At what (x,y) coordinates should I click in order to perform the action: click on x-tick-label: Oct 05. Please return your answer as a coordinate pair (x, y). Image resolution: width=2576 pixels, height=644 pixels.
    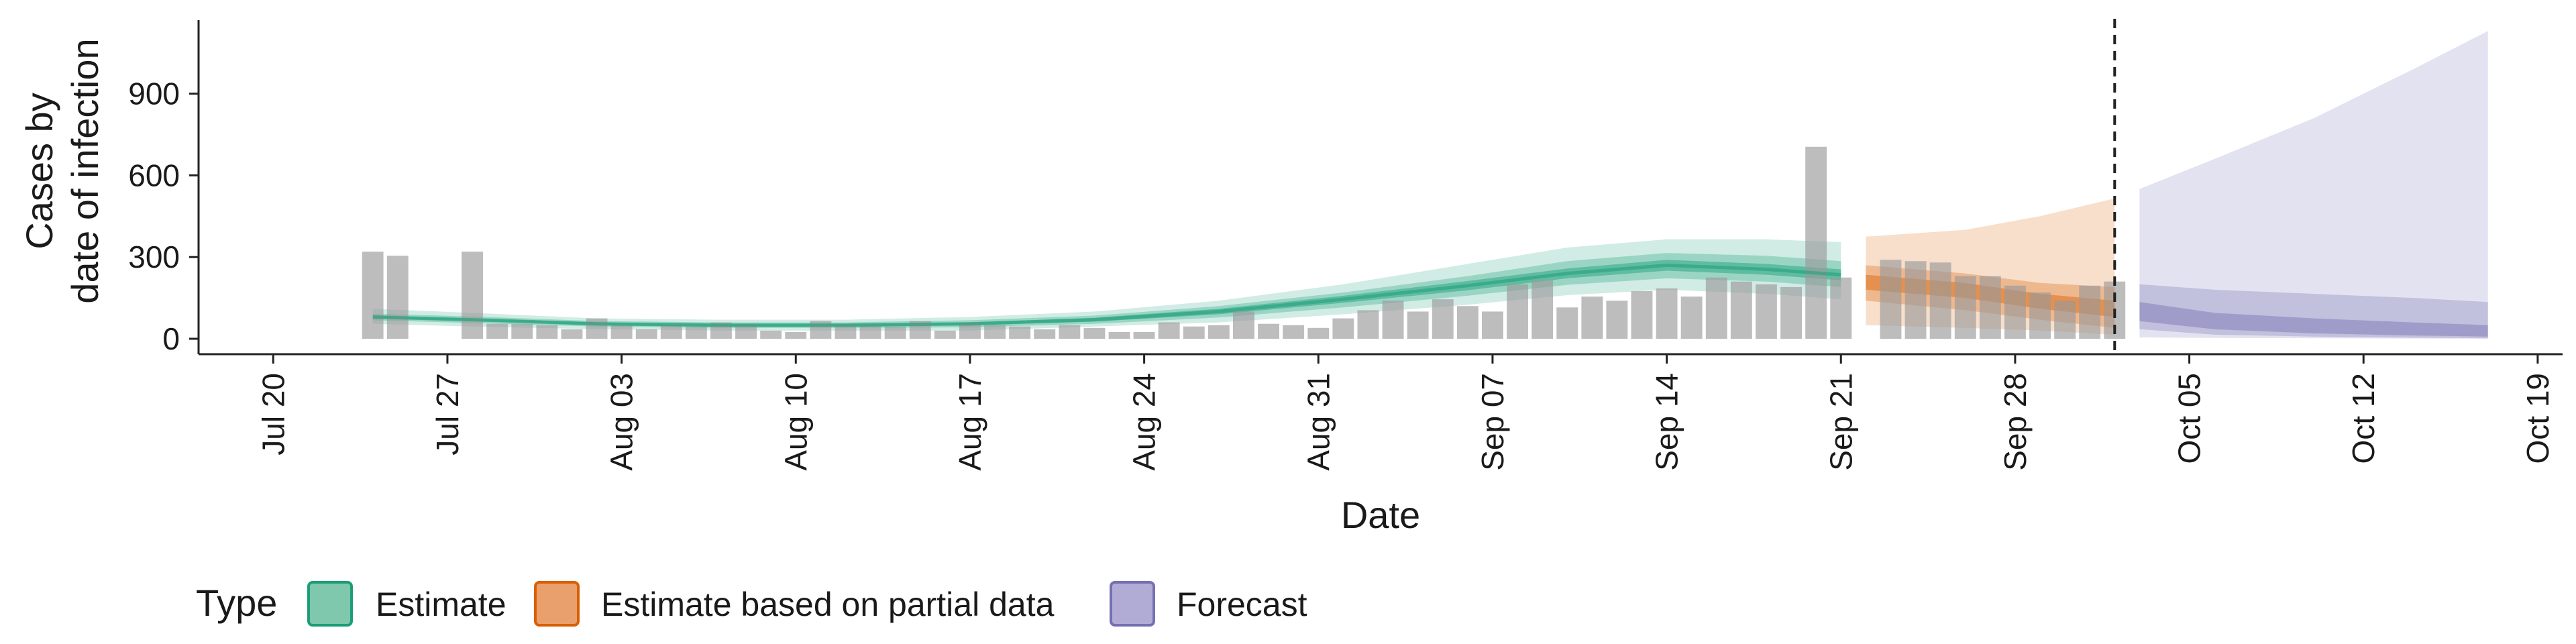
    Looking at the image, I should click on (2189, 418).